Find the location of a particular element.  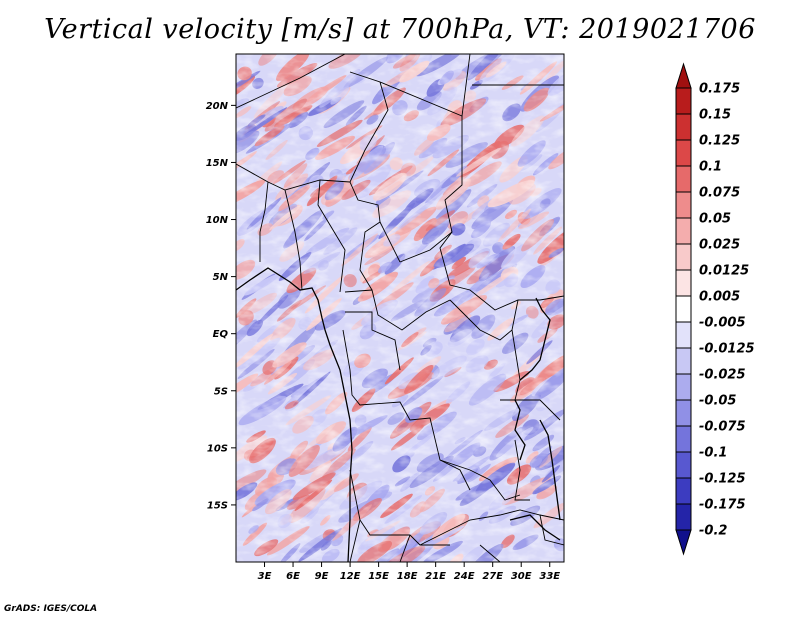

lat-label: 15S is located at coordinates (217, 505).